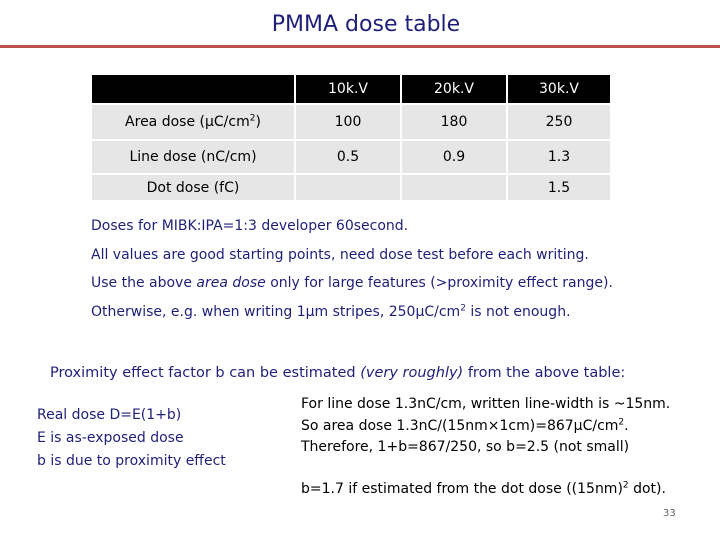 The image size is (720, 540). I want to click on table-row: Line dose (nC/cm) 0.5 0.9 1.3, so click(351, 157).